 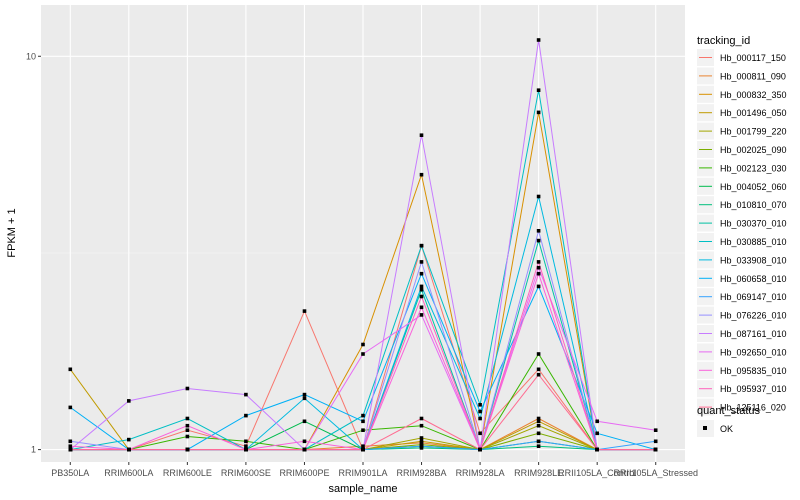 What do you see at coordinates (597, 473) in the screenshot?
I see `x-tick-label: RRII105LA_Control` at bounding box center [597, 473].